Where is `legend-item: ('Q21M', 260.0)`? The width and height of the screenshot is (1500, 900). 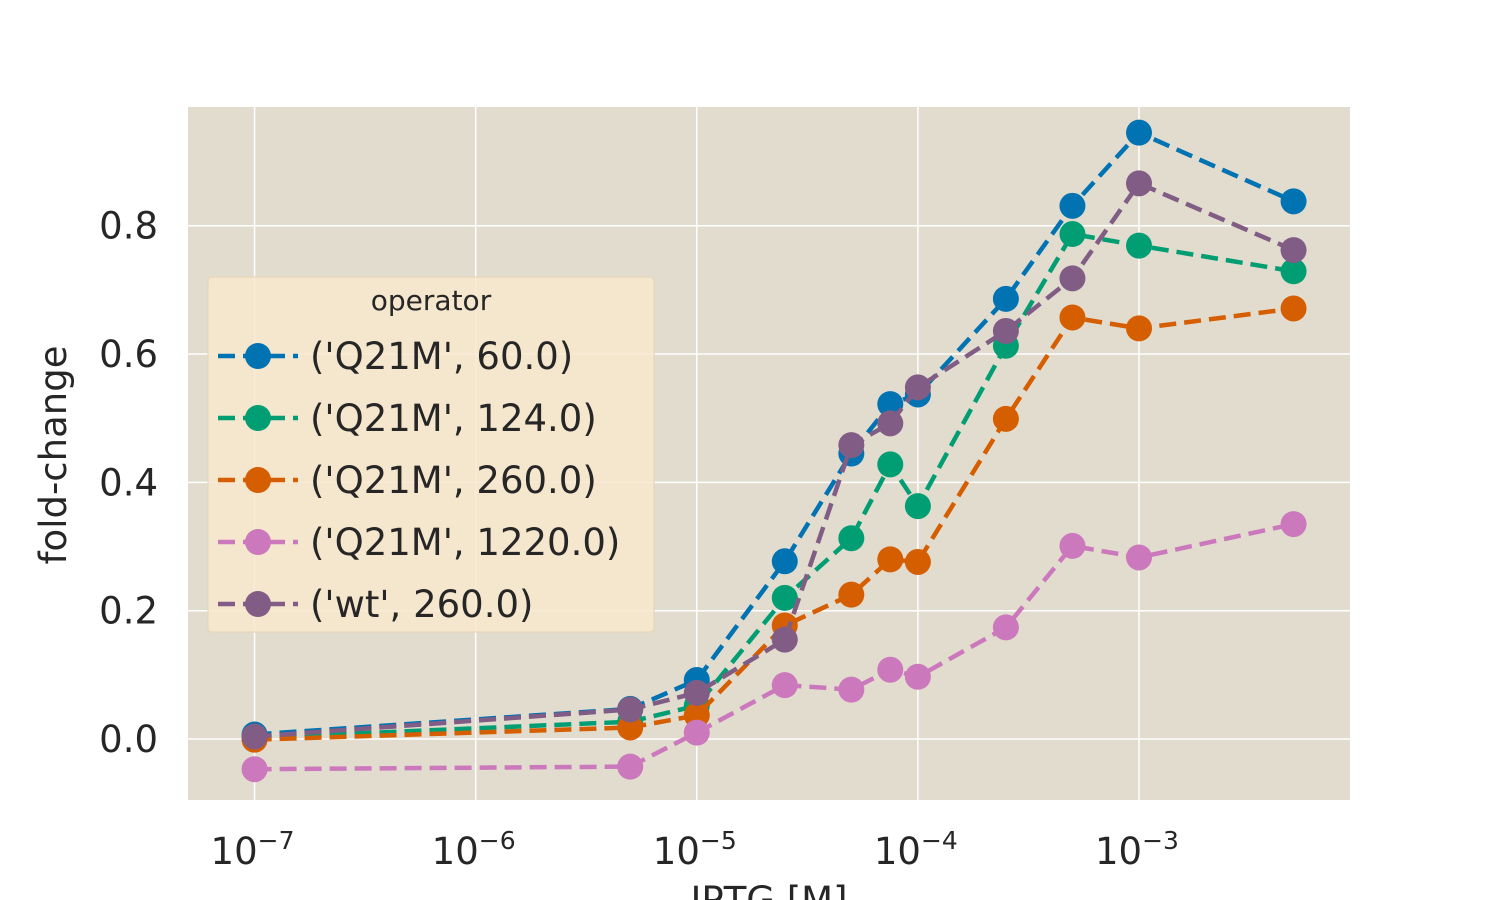
legend-item: ('Q21M', 260.0) is located at coordinates (407, 480).